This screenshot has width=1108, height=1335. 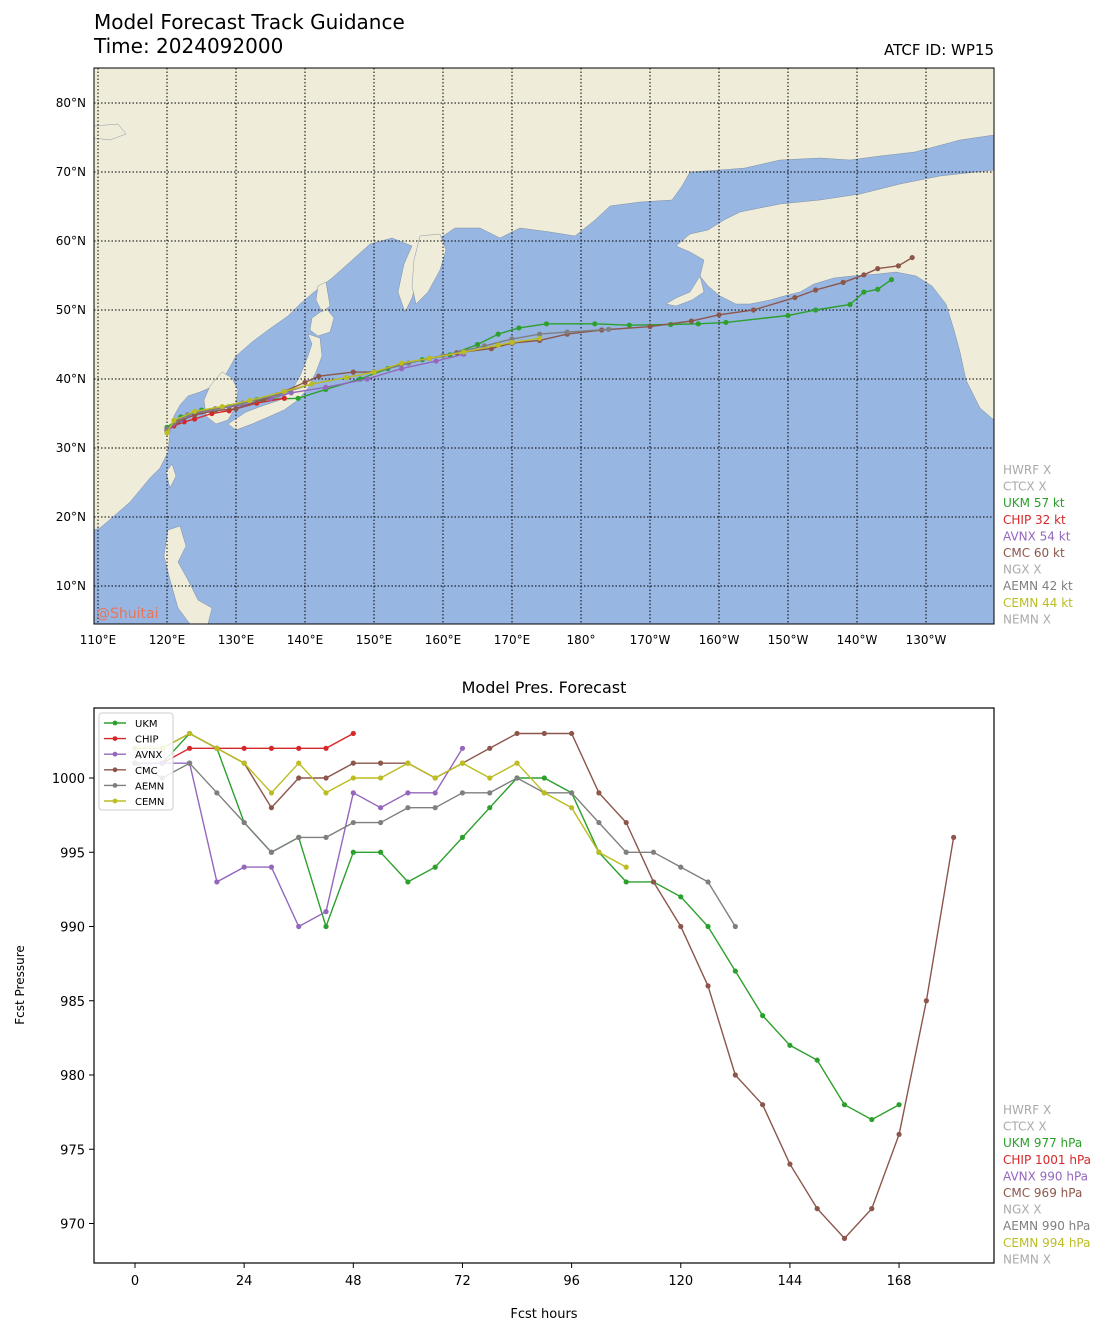 I want to click on pressure-legend-entry: CHIP 1001 hPa, so click(x=1047, y=1160).